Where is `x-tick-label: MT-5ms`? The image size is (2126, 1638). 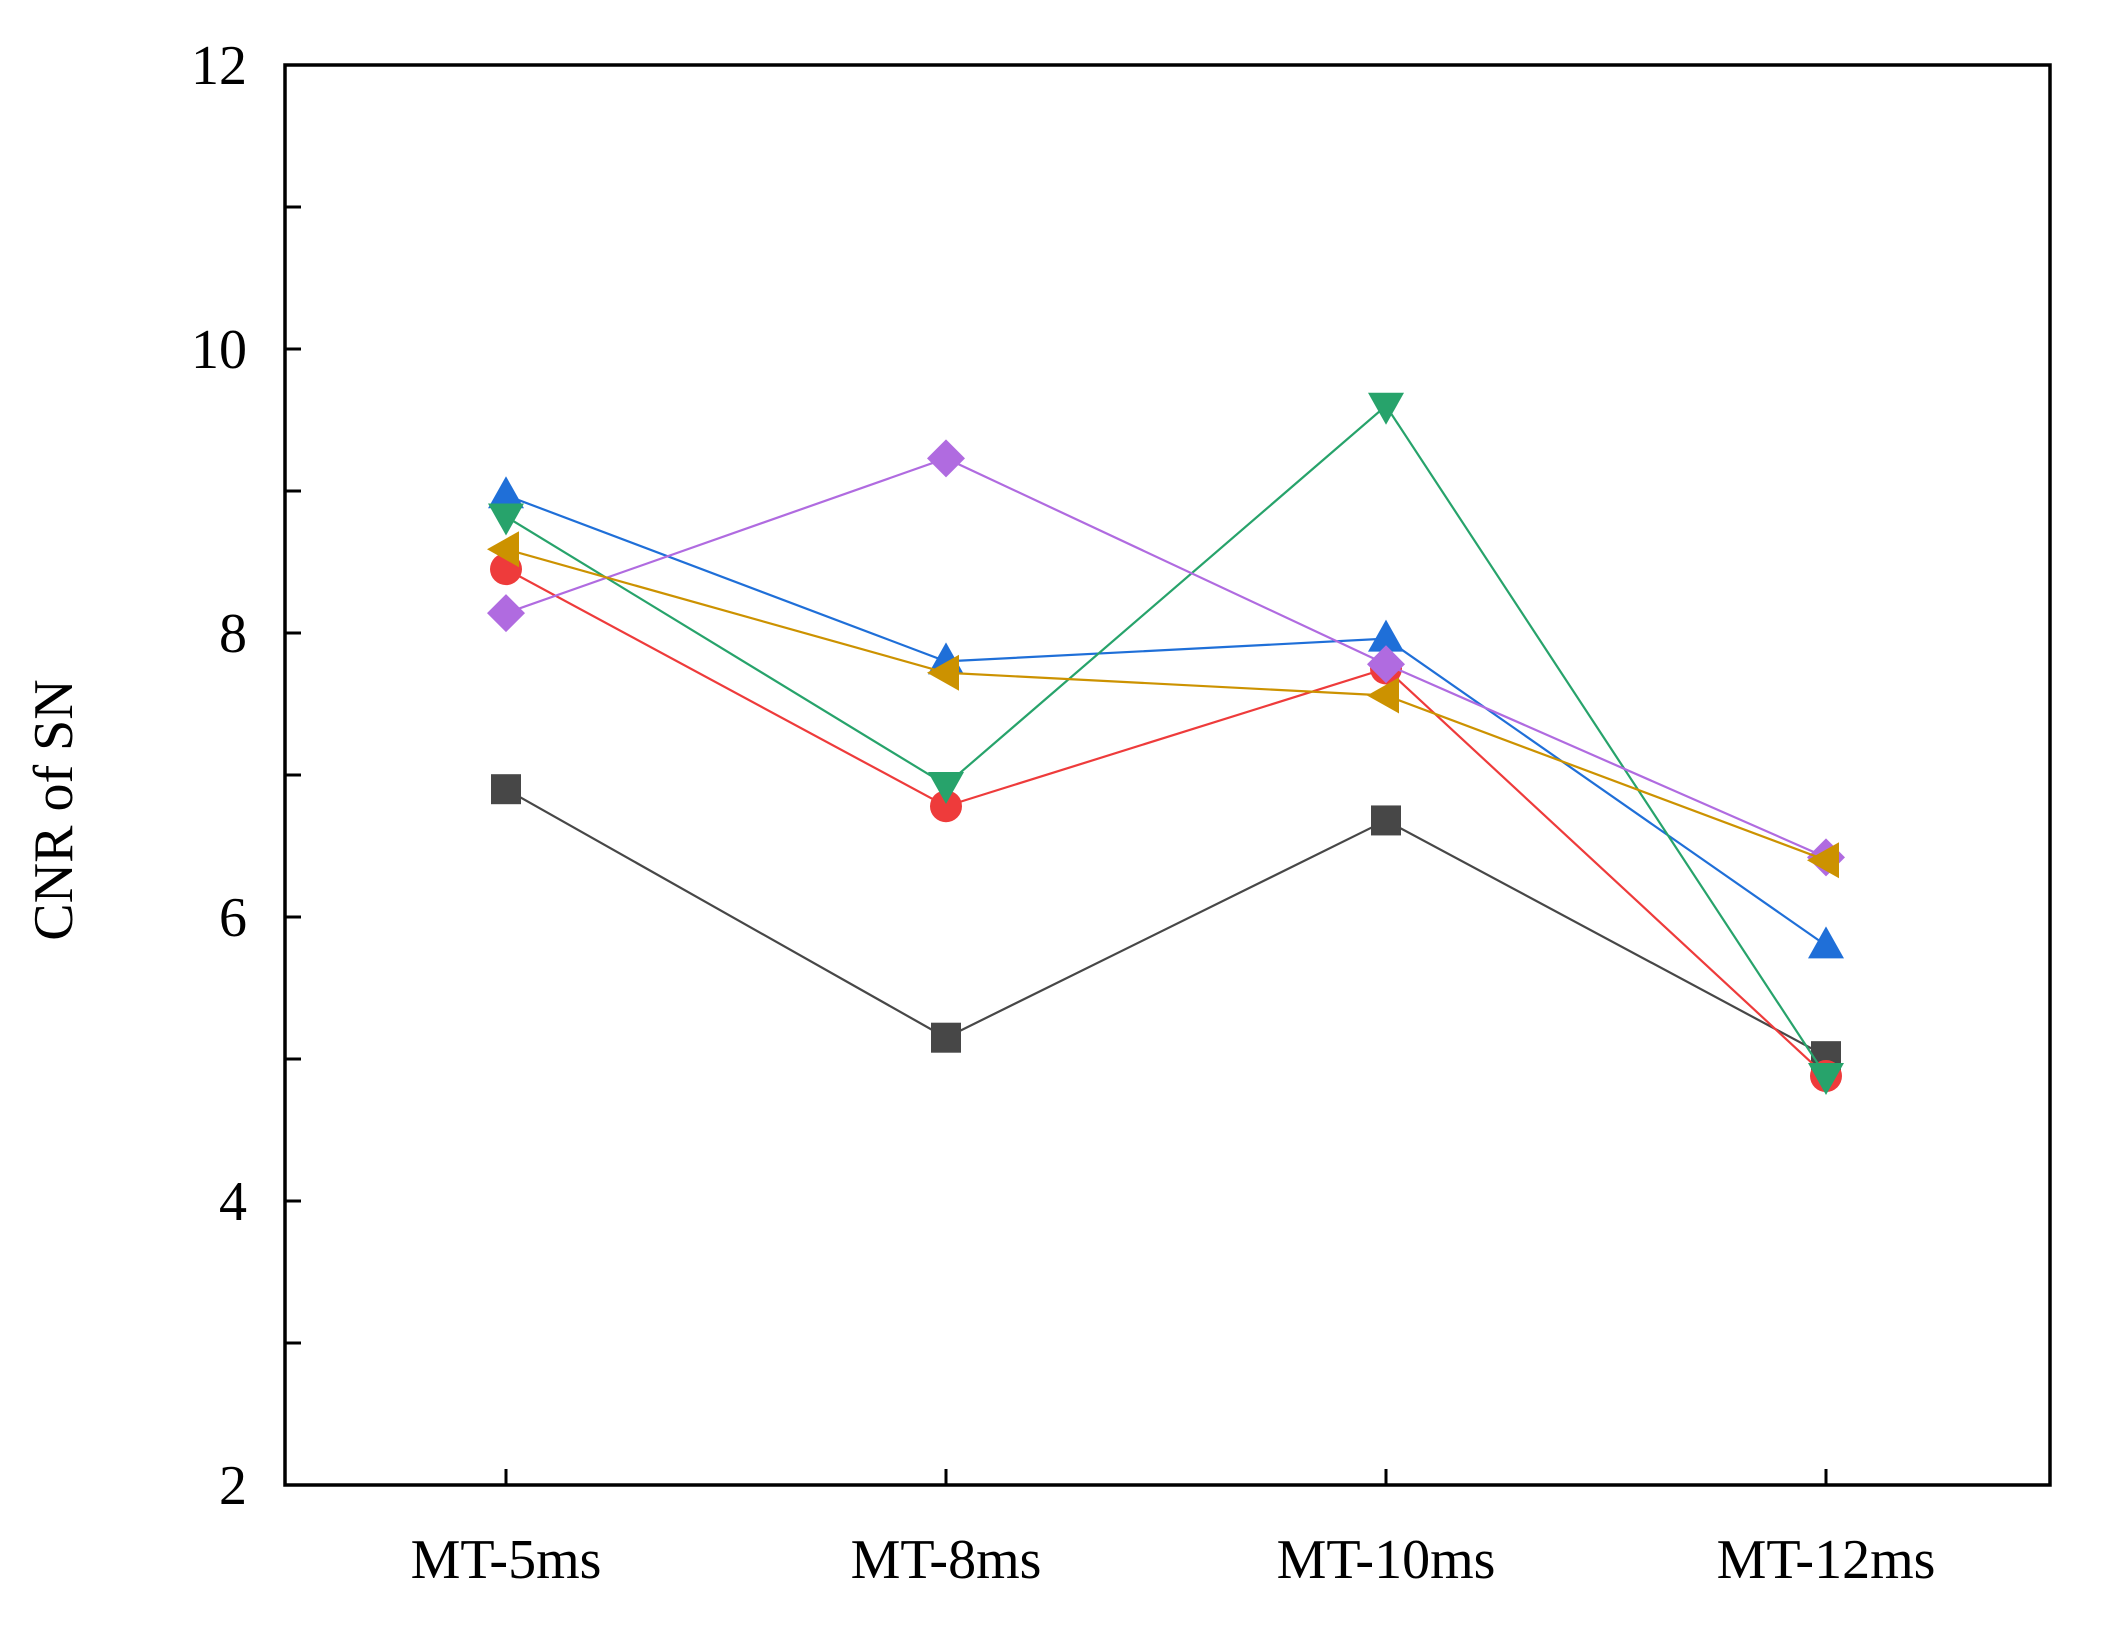 x-tick-label: MT-5ms is located at coordinates (506, 1560).